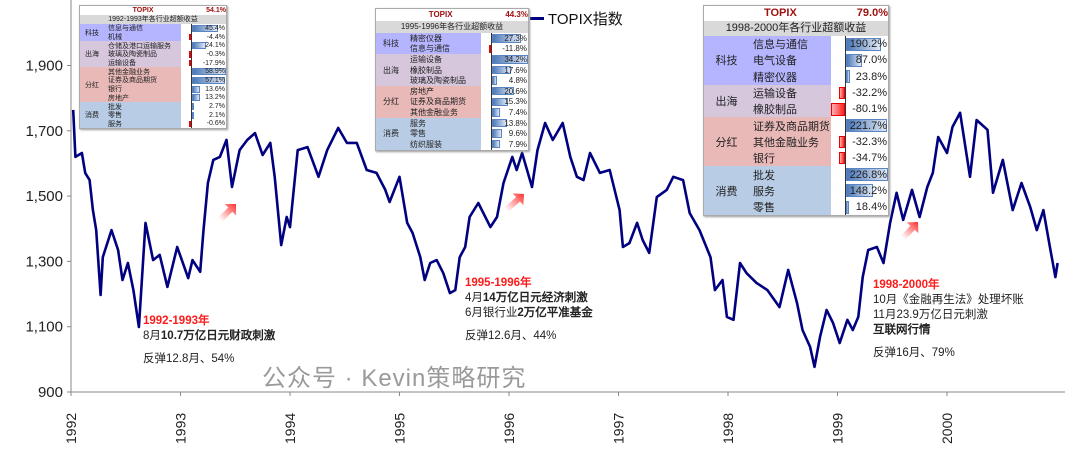 The height and width of the screenshot is (459, 1080). What do you see at coordinates (443, 49) in the screenshot?
I see `sector-name: 信息与通信` at bounding box center [443, 49].